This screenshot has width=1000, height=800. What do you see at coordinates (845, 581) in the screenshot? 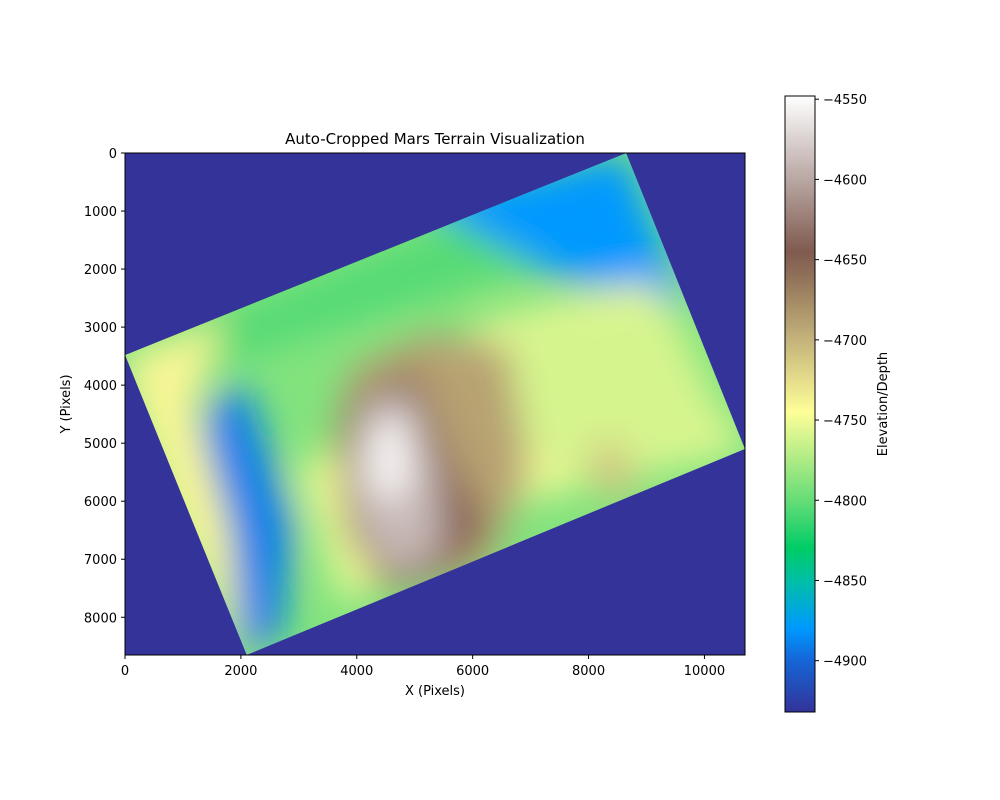
I see `colorbar-tick-label: −4850` at bounding box center [845, 581].